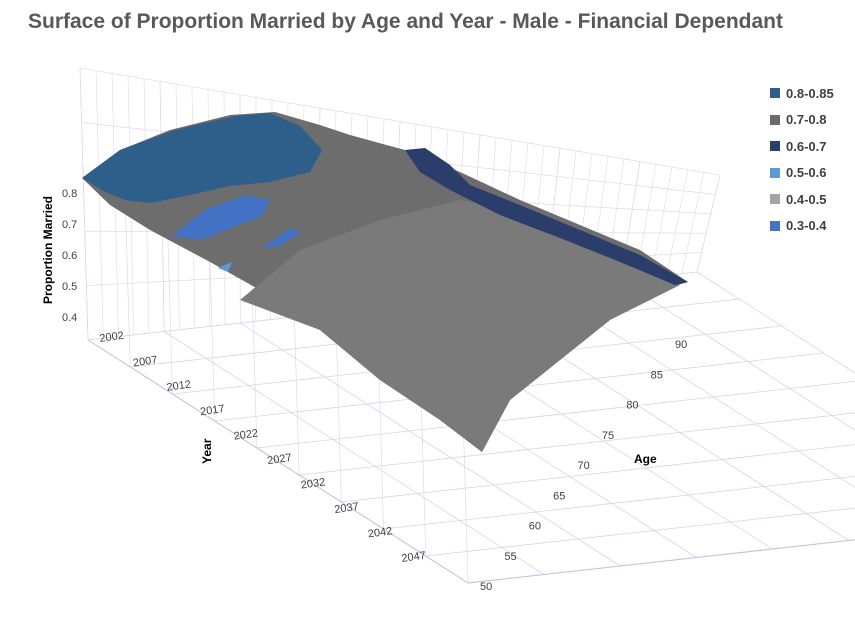 Image resolution: width=855 pixels, height=629 pixels. I want to click on legend-label: 0.6-0.7, so click(806, 146).